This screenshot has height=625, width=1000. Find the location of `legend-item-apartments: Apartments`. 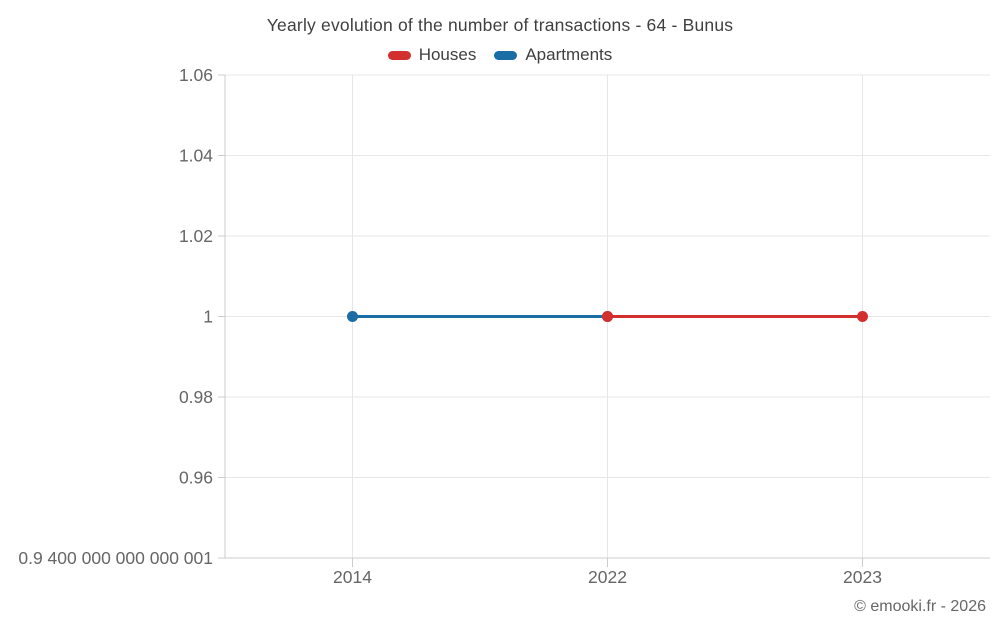

legend-item-apartments: Apartments is located at coordinates (553, 55).